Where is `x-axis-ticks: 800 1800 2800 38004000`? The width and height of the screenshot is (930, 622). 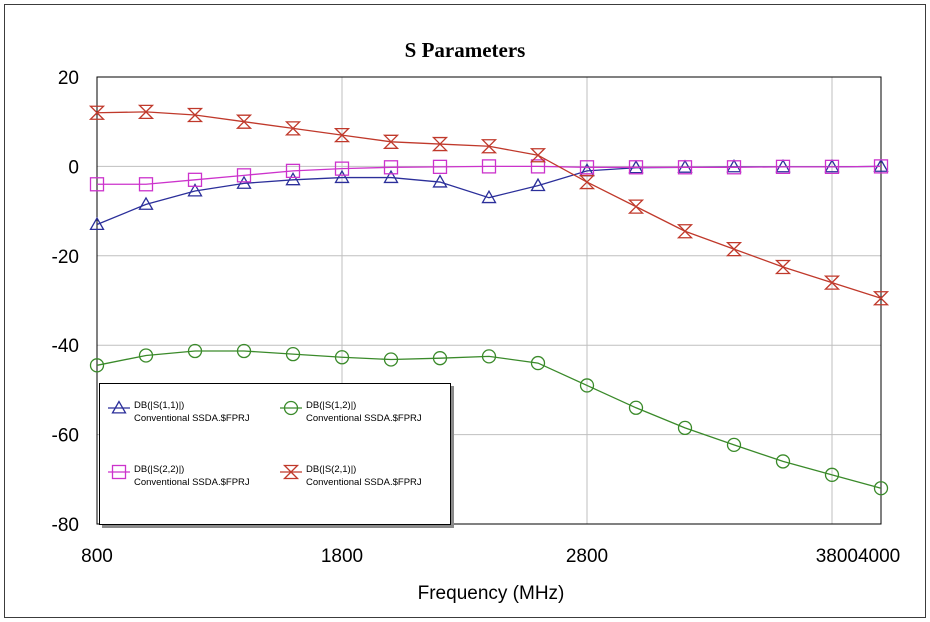
x-axis-ticks: 800 1800 2800 38004000 is located at coordinates (490, 556).